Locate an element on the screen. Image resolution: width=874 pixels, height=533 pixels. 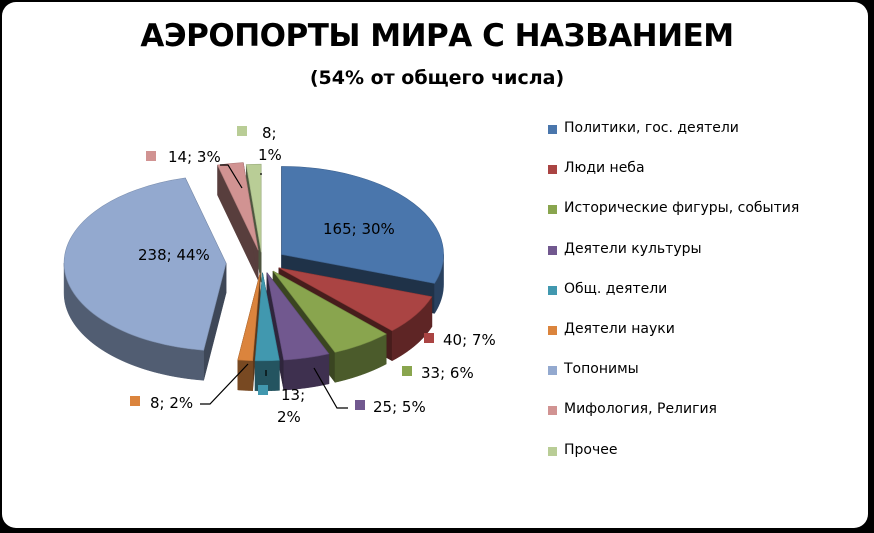
pie-slice-side is located at coordinates (245, 375).